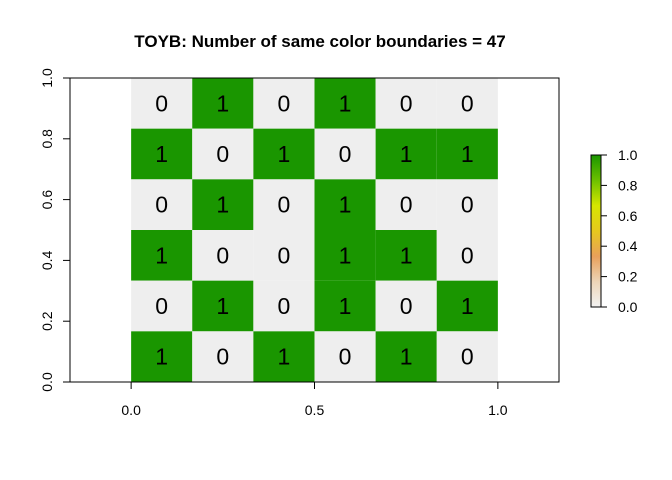  I want to click on cell-value-label-r2-c1: 1, so click(161, 154).